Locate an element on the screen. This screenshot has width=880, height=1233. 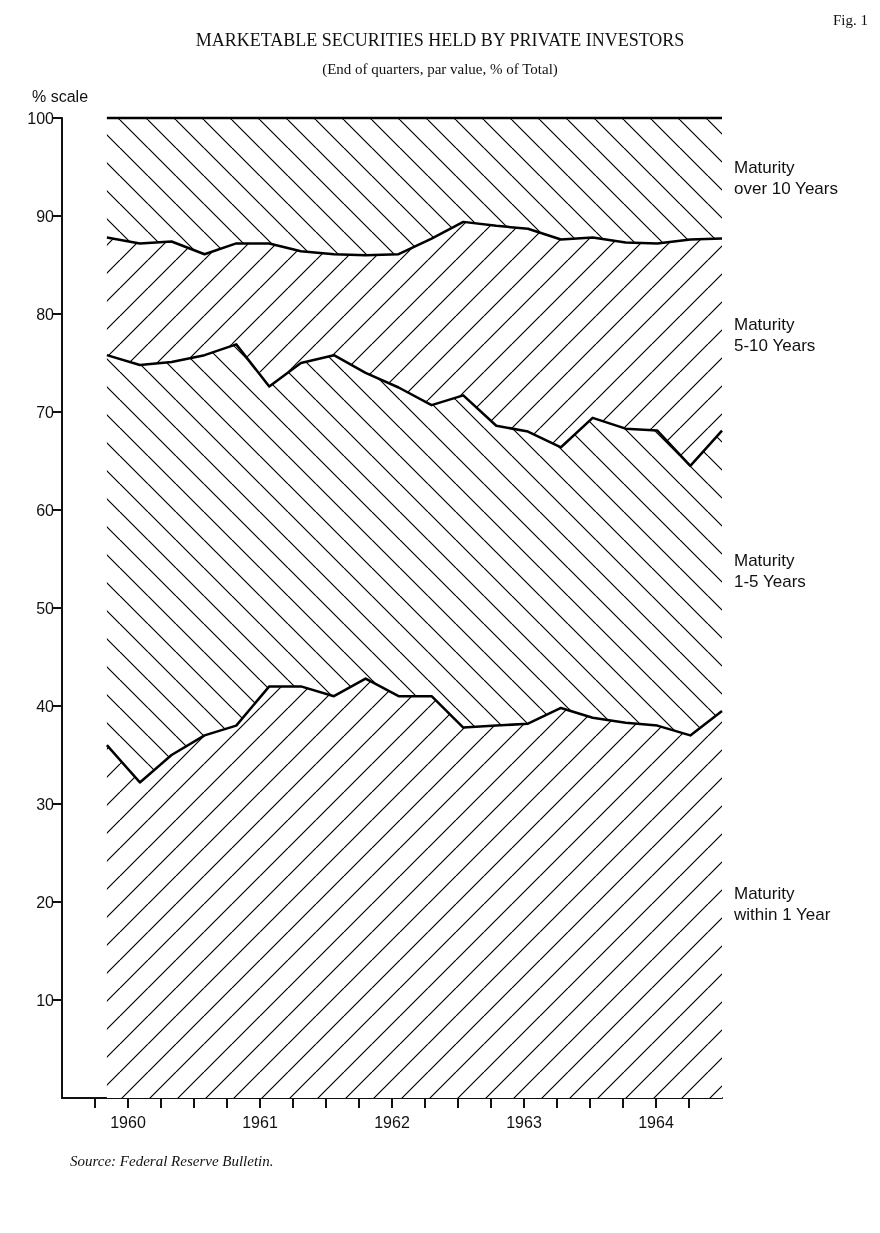
x-tick-label: 1963 is located at coordinates (524, 1122).